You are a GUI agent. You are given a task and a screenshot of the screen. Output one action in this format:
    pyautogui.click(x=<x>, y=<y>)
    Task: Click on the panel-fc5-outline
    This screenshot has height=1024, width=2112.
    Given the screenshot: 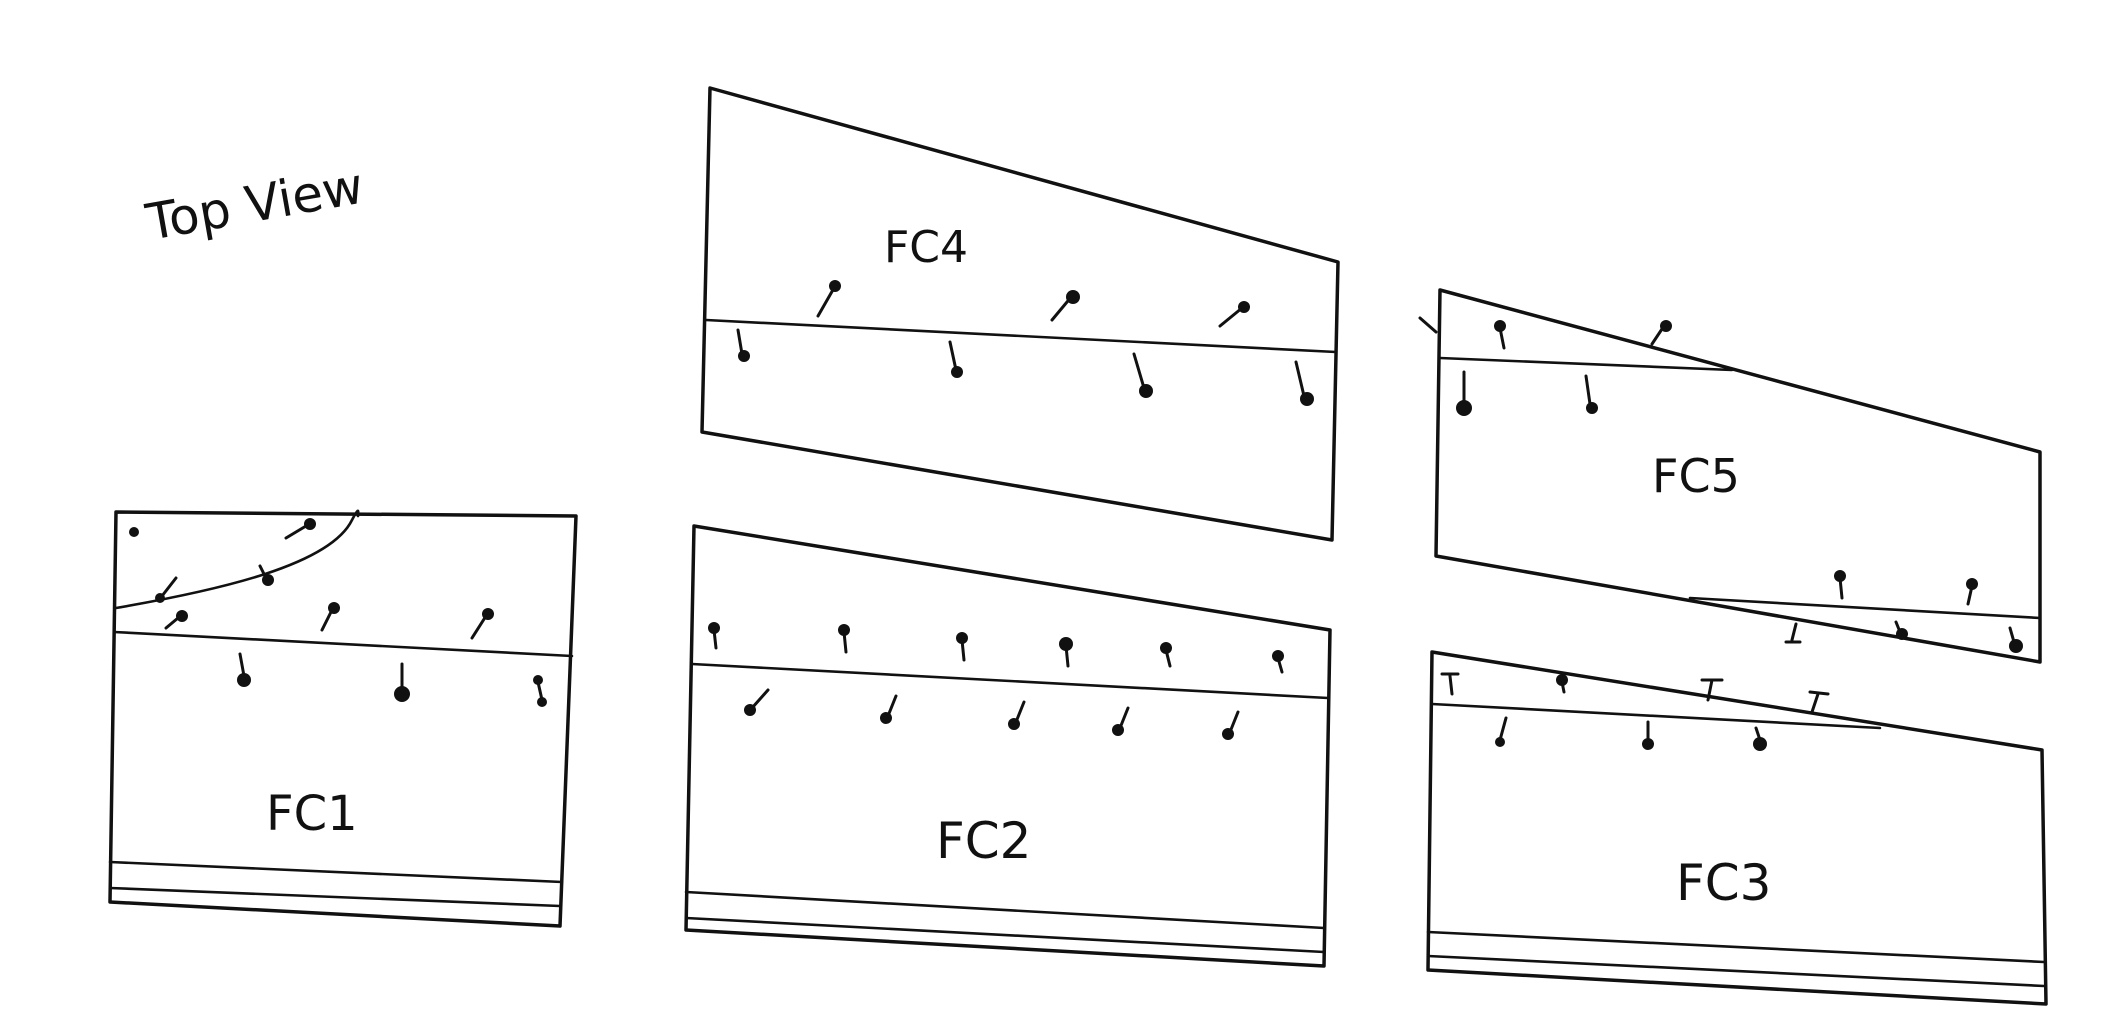 What is the action you would take?
    pyautogui.click(x=1738, y=476)
    